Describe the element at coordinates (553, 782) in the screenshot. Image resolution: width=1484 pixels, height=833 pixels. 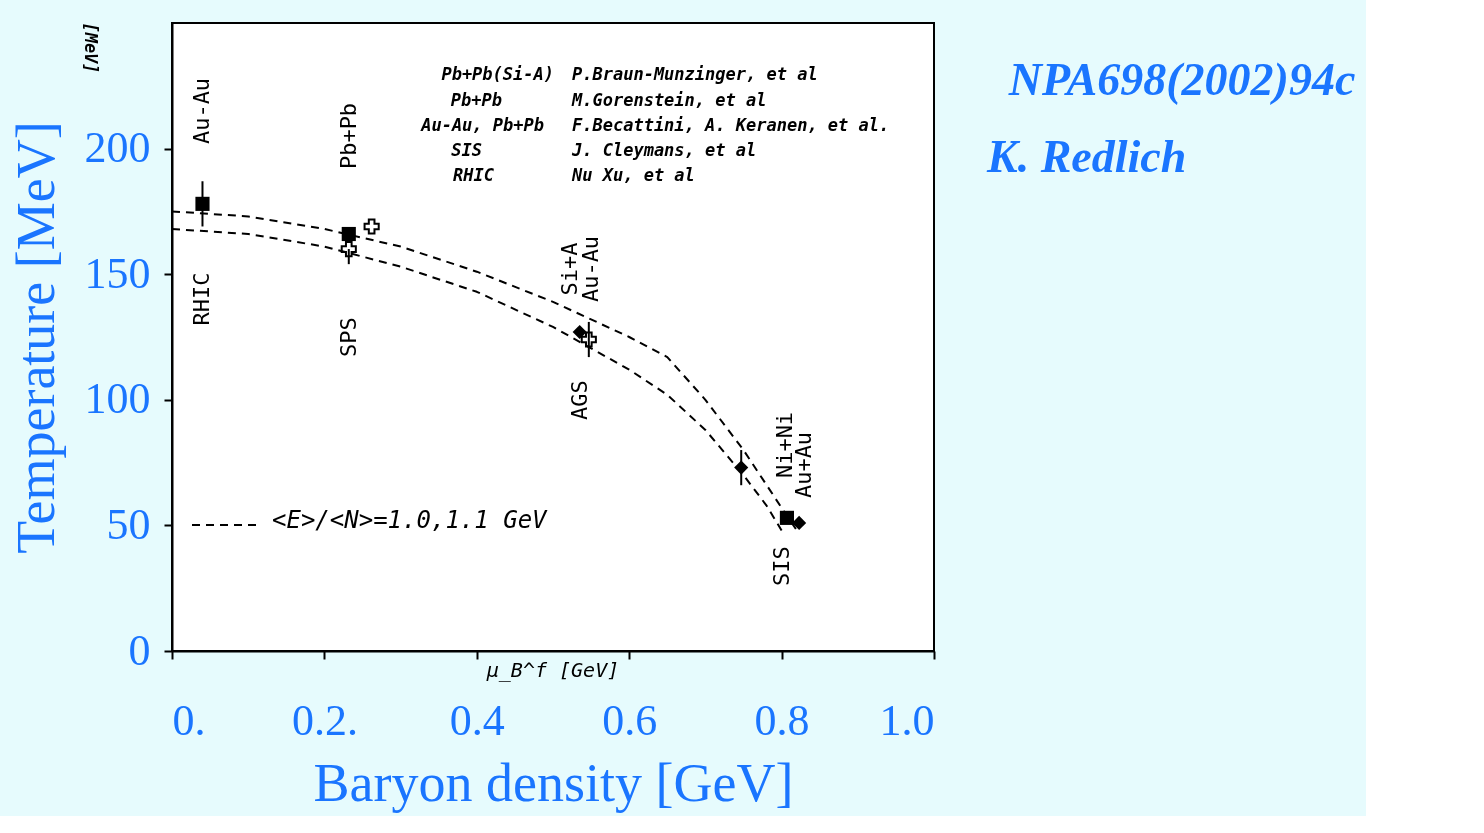
I see `x-axis-title: Baryon density [GeV]` at that location.